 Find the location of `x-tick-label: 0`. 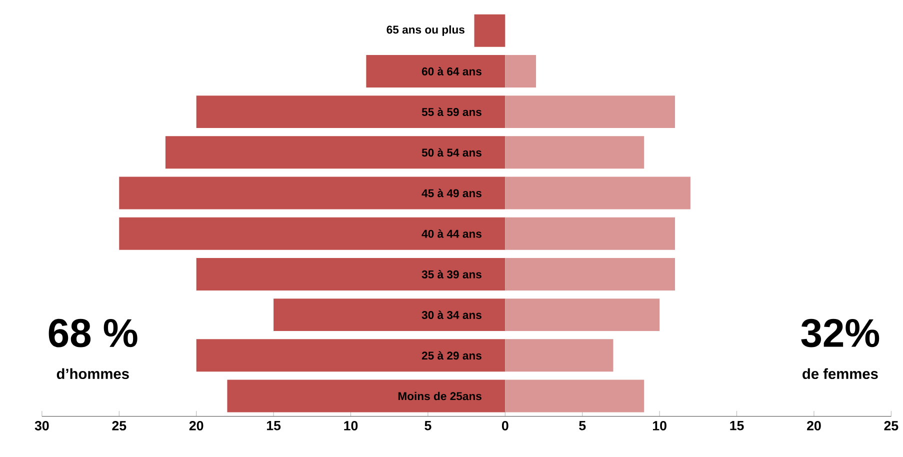

x-tick-label: 0 is located at coordinates (505, 425).